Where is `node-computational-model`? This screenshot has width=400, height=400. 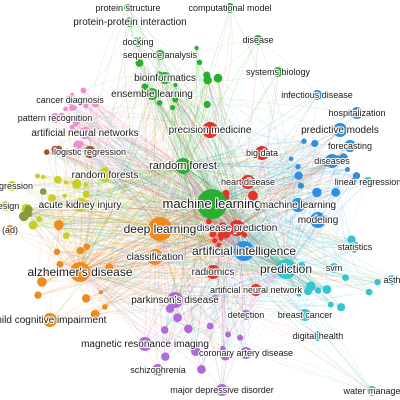
node-computational-model is located at coordinates (230, 8).